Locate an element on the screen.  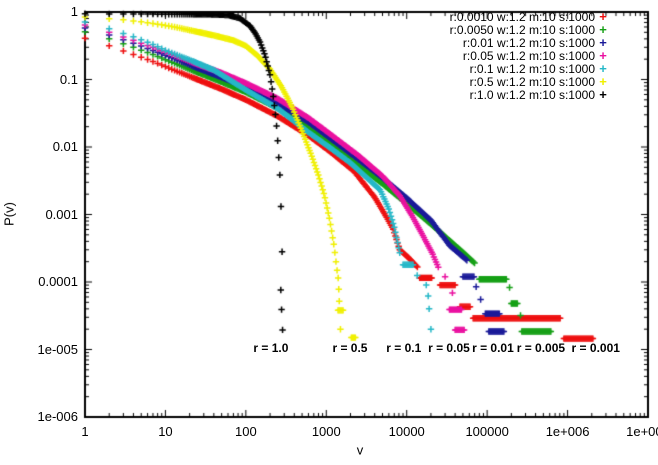
cutoff-annotation: r = 0.005 is located at coordinates (541, 348).